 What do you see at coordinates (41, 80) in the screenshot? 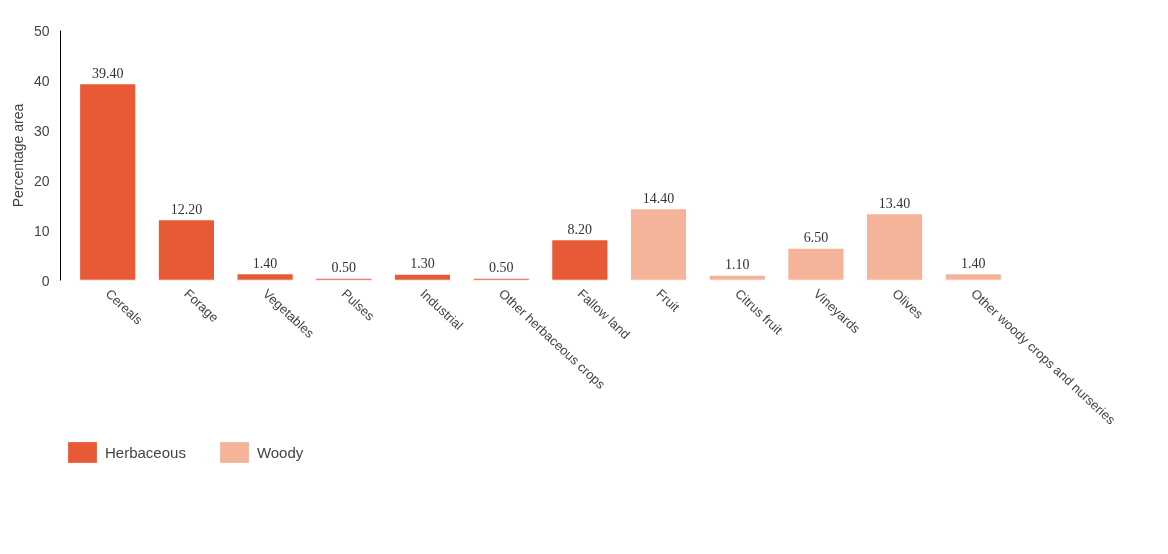
I see `y-tick-label: 40` at bounding box center [41, 80].